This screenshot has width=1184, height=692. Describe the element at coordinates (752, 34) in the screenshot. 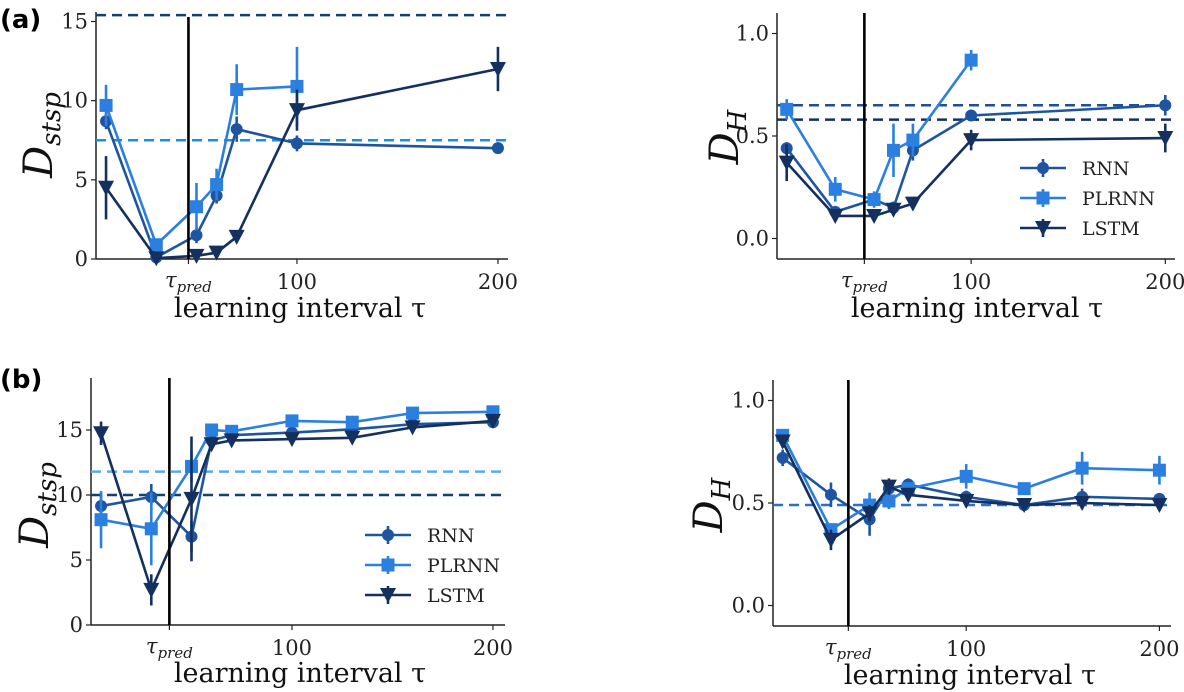

I see `y-tick-label: 1.0` at that location.